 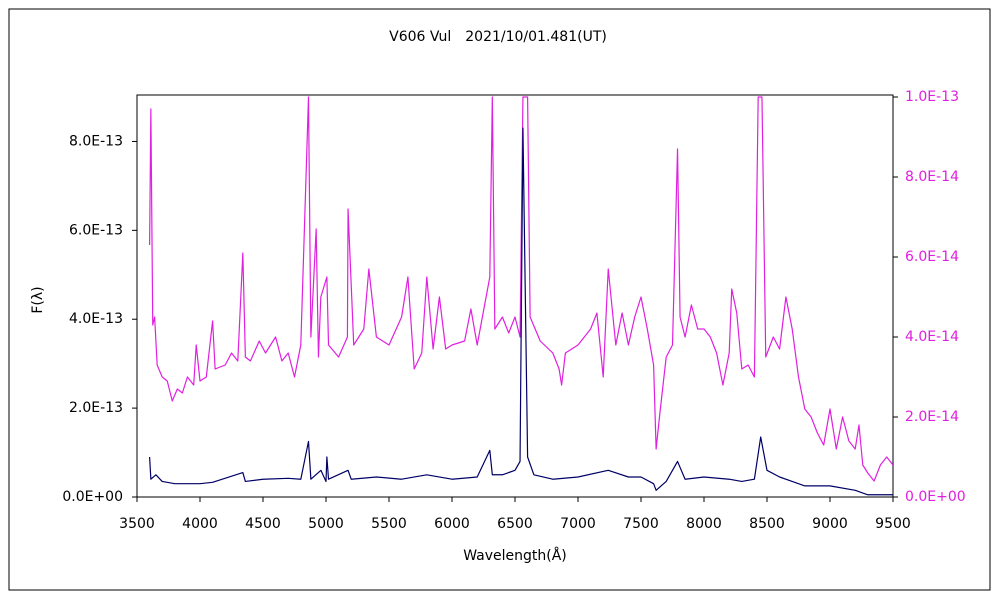 I want to click on y2-tick-label: 0.0E+00, so click(x=935, y=497).